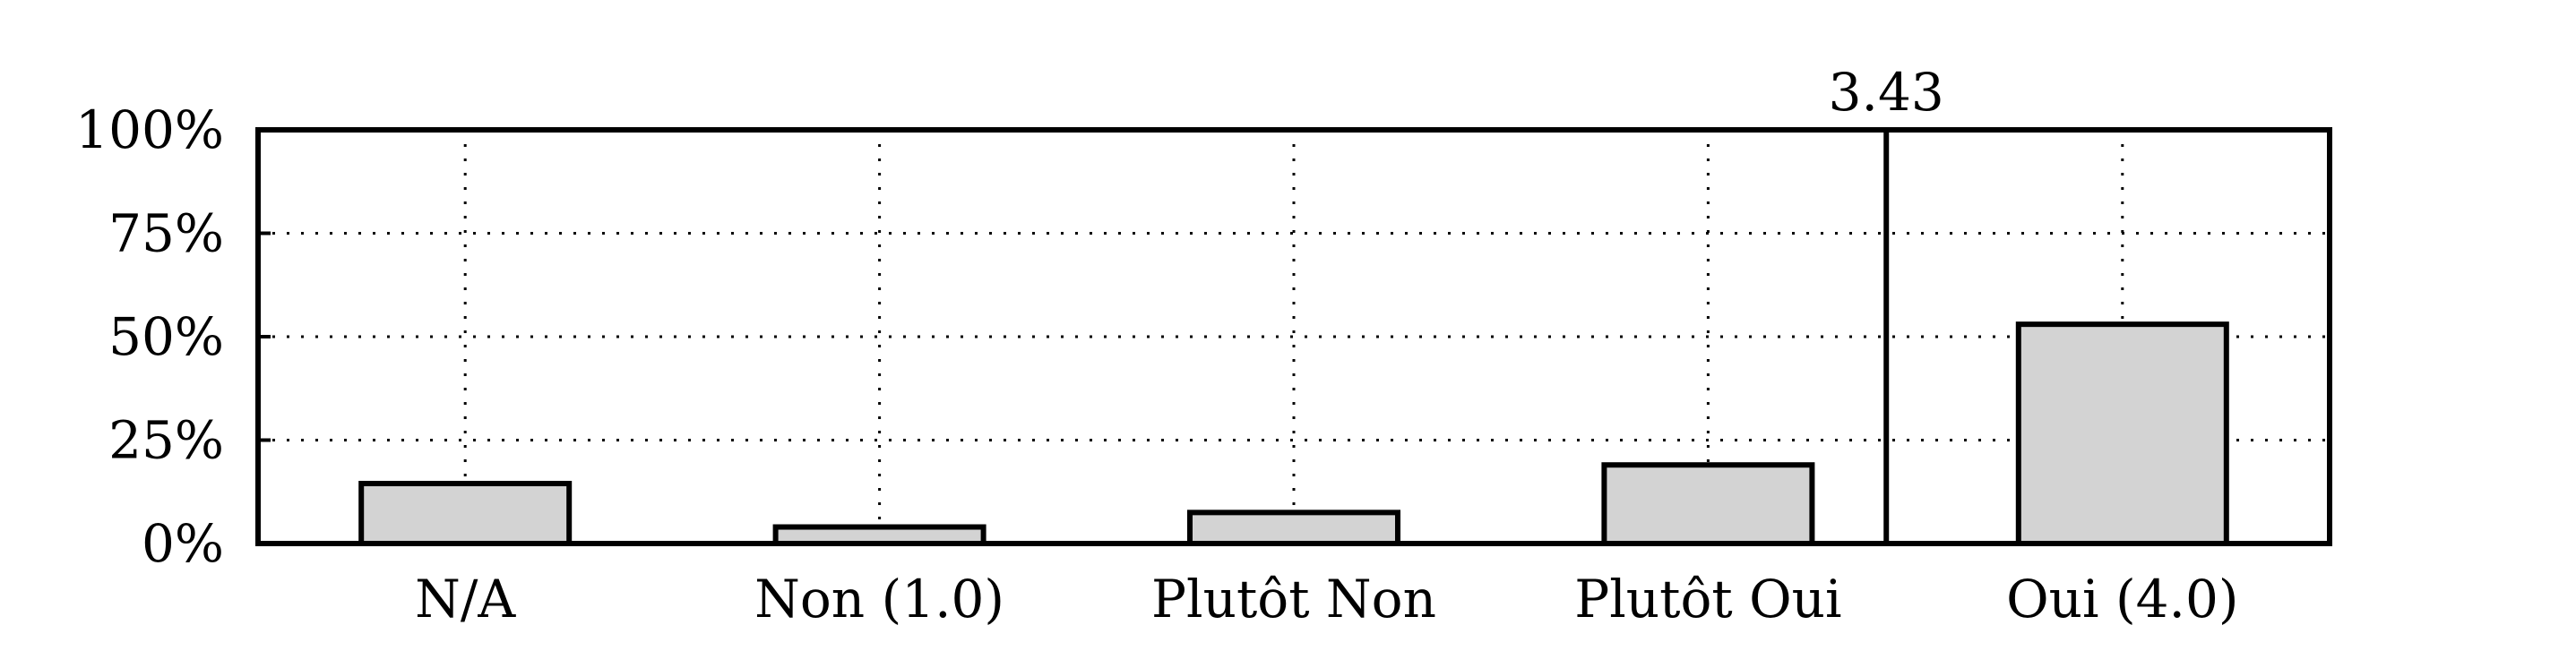 Image resolution: width=2576 pixels, height=668 pixels. What do you see at coordinates (1708, 599) in the screenshot?
I see `x-tick-label: Plutôt Oui` at bounding box center [1708, 599].